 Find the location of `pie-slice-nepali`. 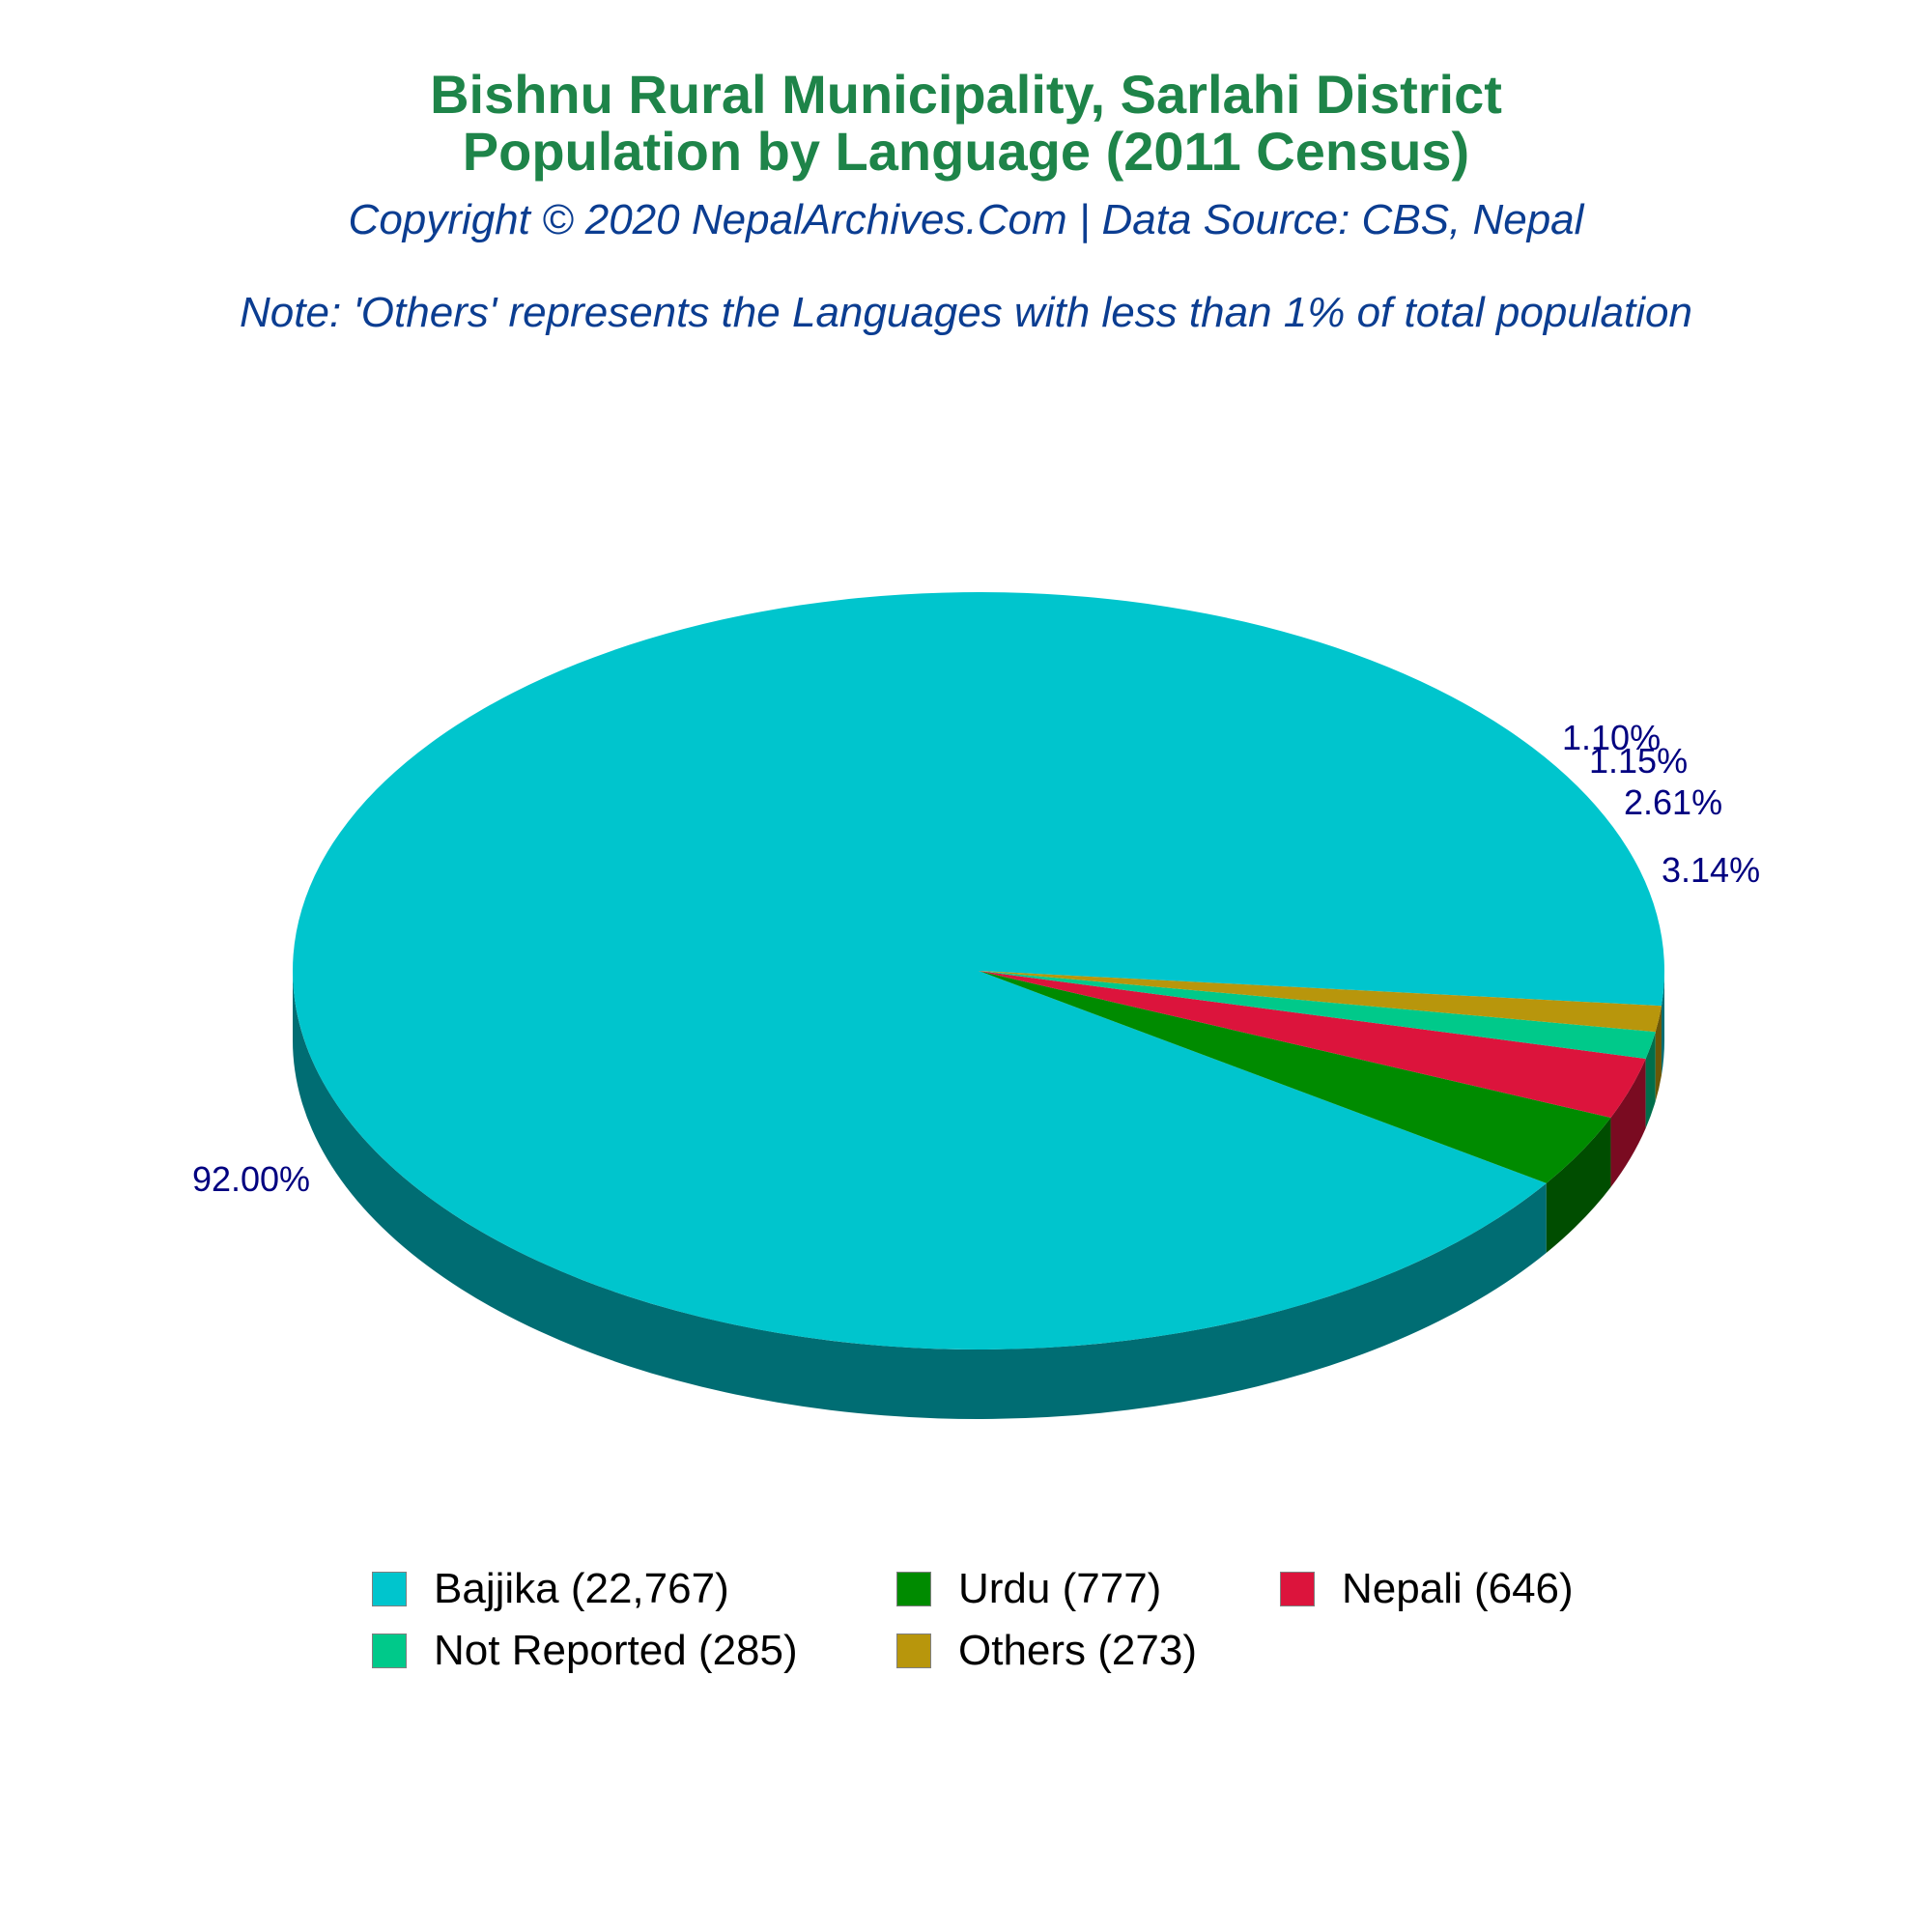

pie-slice-nepali is located at coordinates (1312, 1044).